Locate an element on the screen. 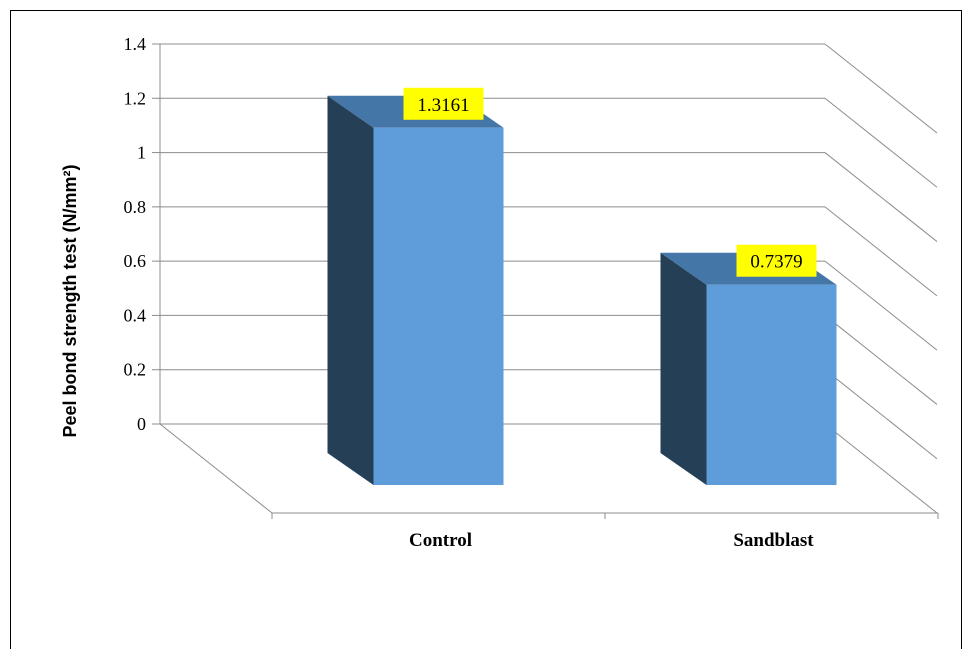 The image size is (972, 649). y-tick-label: 0.8 is located at coordinates (135, 207).